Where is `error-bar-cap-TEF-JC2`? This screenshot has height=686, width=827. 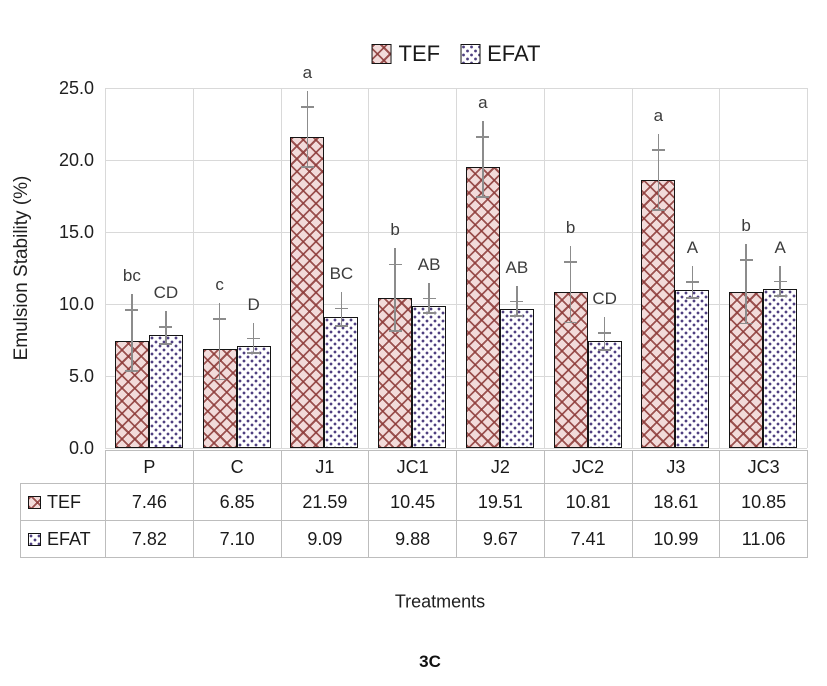
error-bar-cap-TEF-JC2 is located at coordinates (571, 262).